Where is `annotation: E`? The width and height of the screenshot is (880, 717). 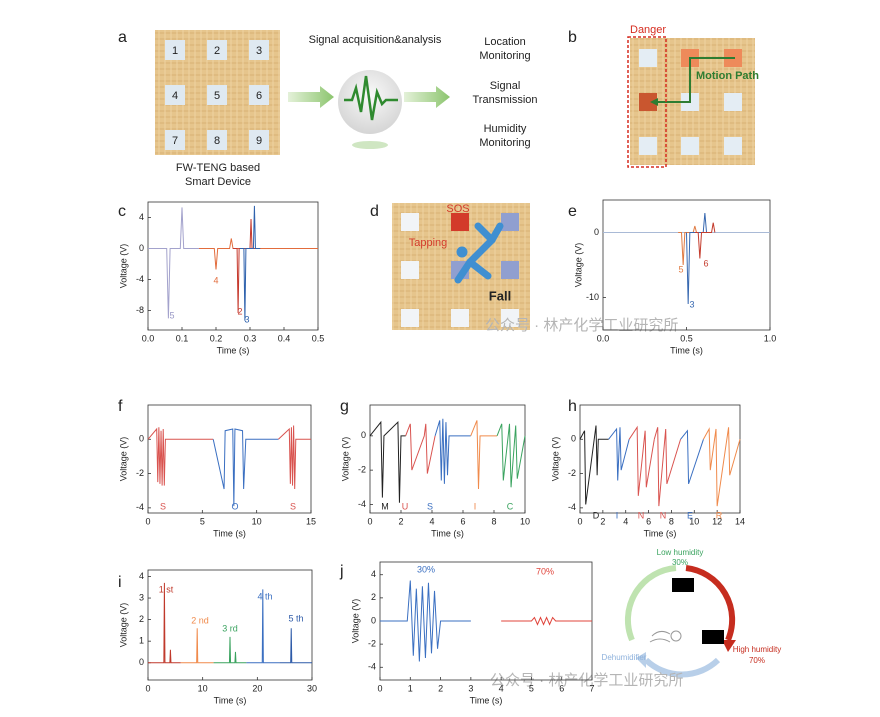 annotation: E is located at coordinates (690, 515).